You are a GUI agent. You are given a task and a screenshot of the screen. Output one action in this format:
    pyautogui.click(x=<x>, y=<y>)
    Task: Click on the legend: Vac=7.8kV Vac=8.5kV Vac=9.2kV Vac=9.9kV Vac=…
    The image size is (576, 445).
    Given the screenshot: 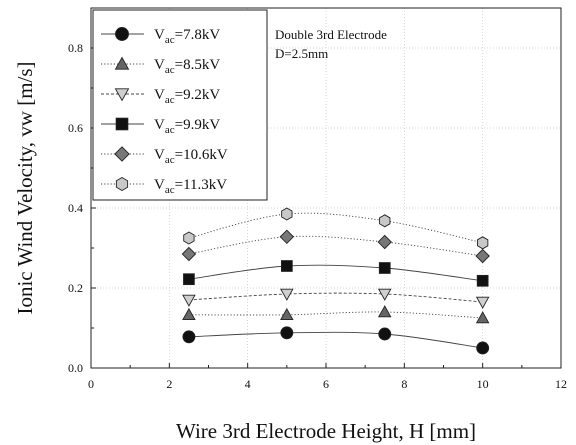 What is the action you would take?
    pyautogui.click(x=180, y=105)
    